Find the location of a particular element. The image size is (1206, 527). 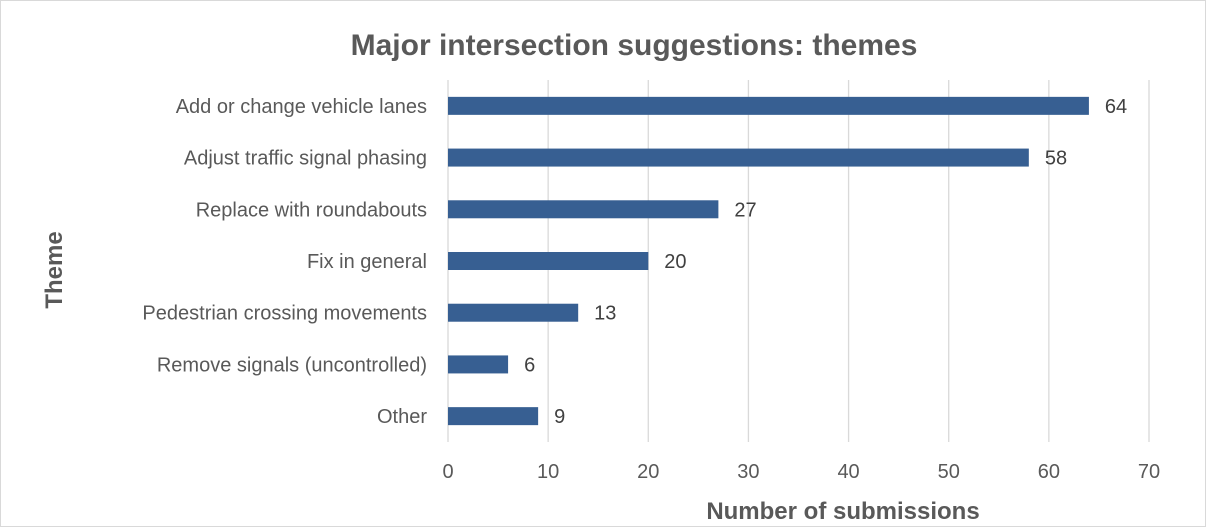

category-label: Pedestrian crossing movements is located at coordinates (284, 314).